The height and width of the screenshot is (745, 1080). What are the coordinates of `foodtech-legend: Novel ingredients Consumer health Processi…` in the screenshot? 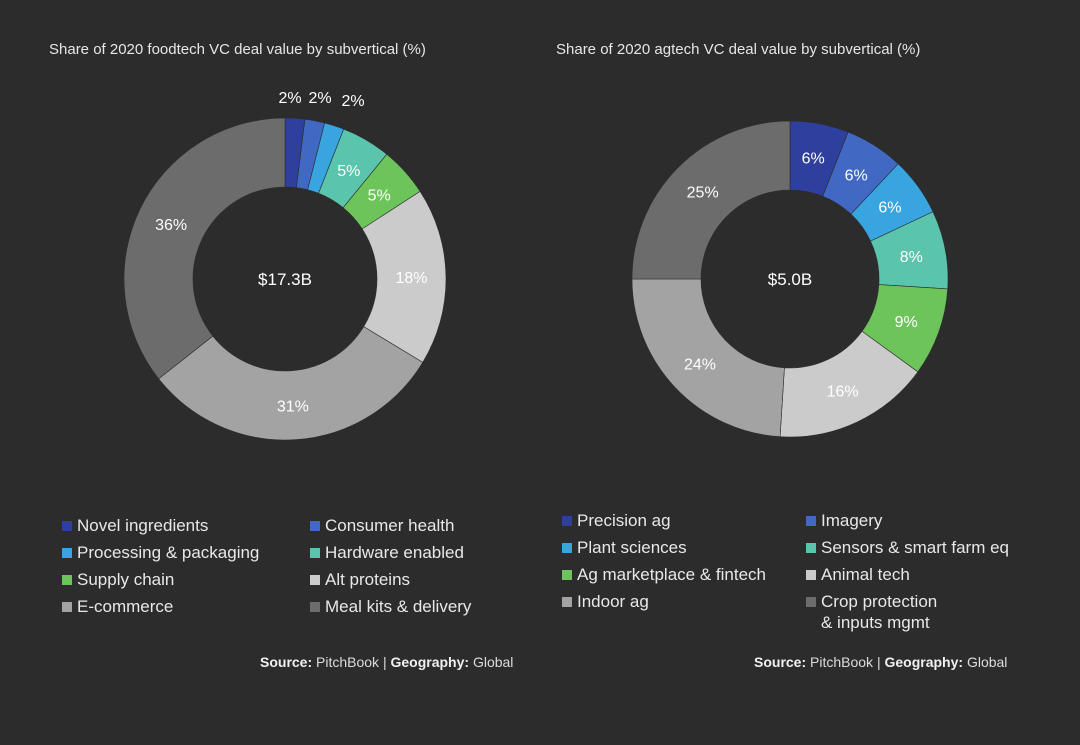 It's located at (286, 569).